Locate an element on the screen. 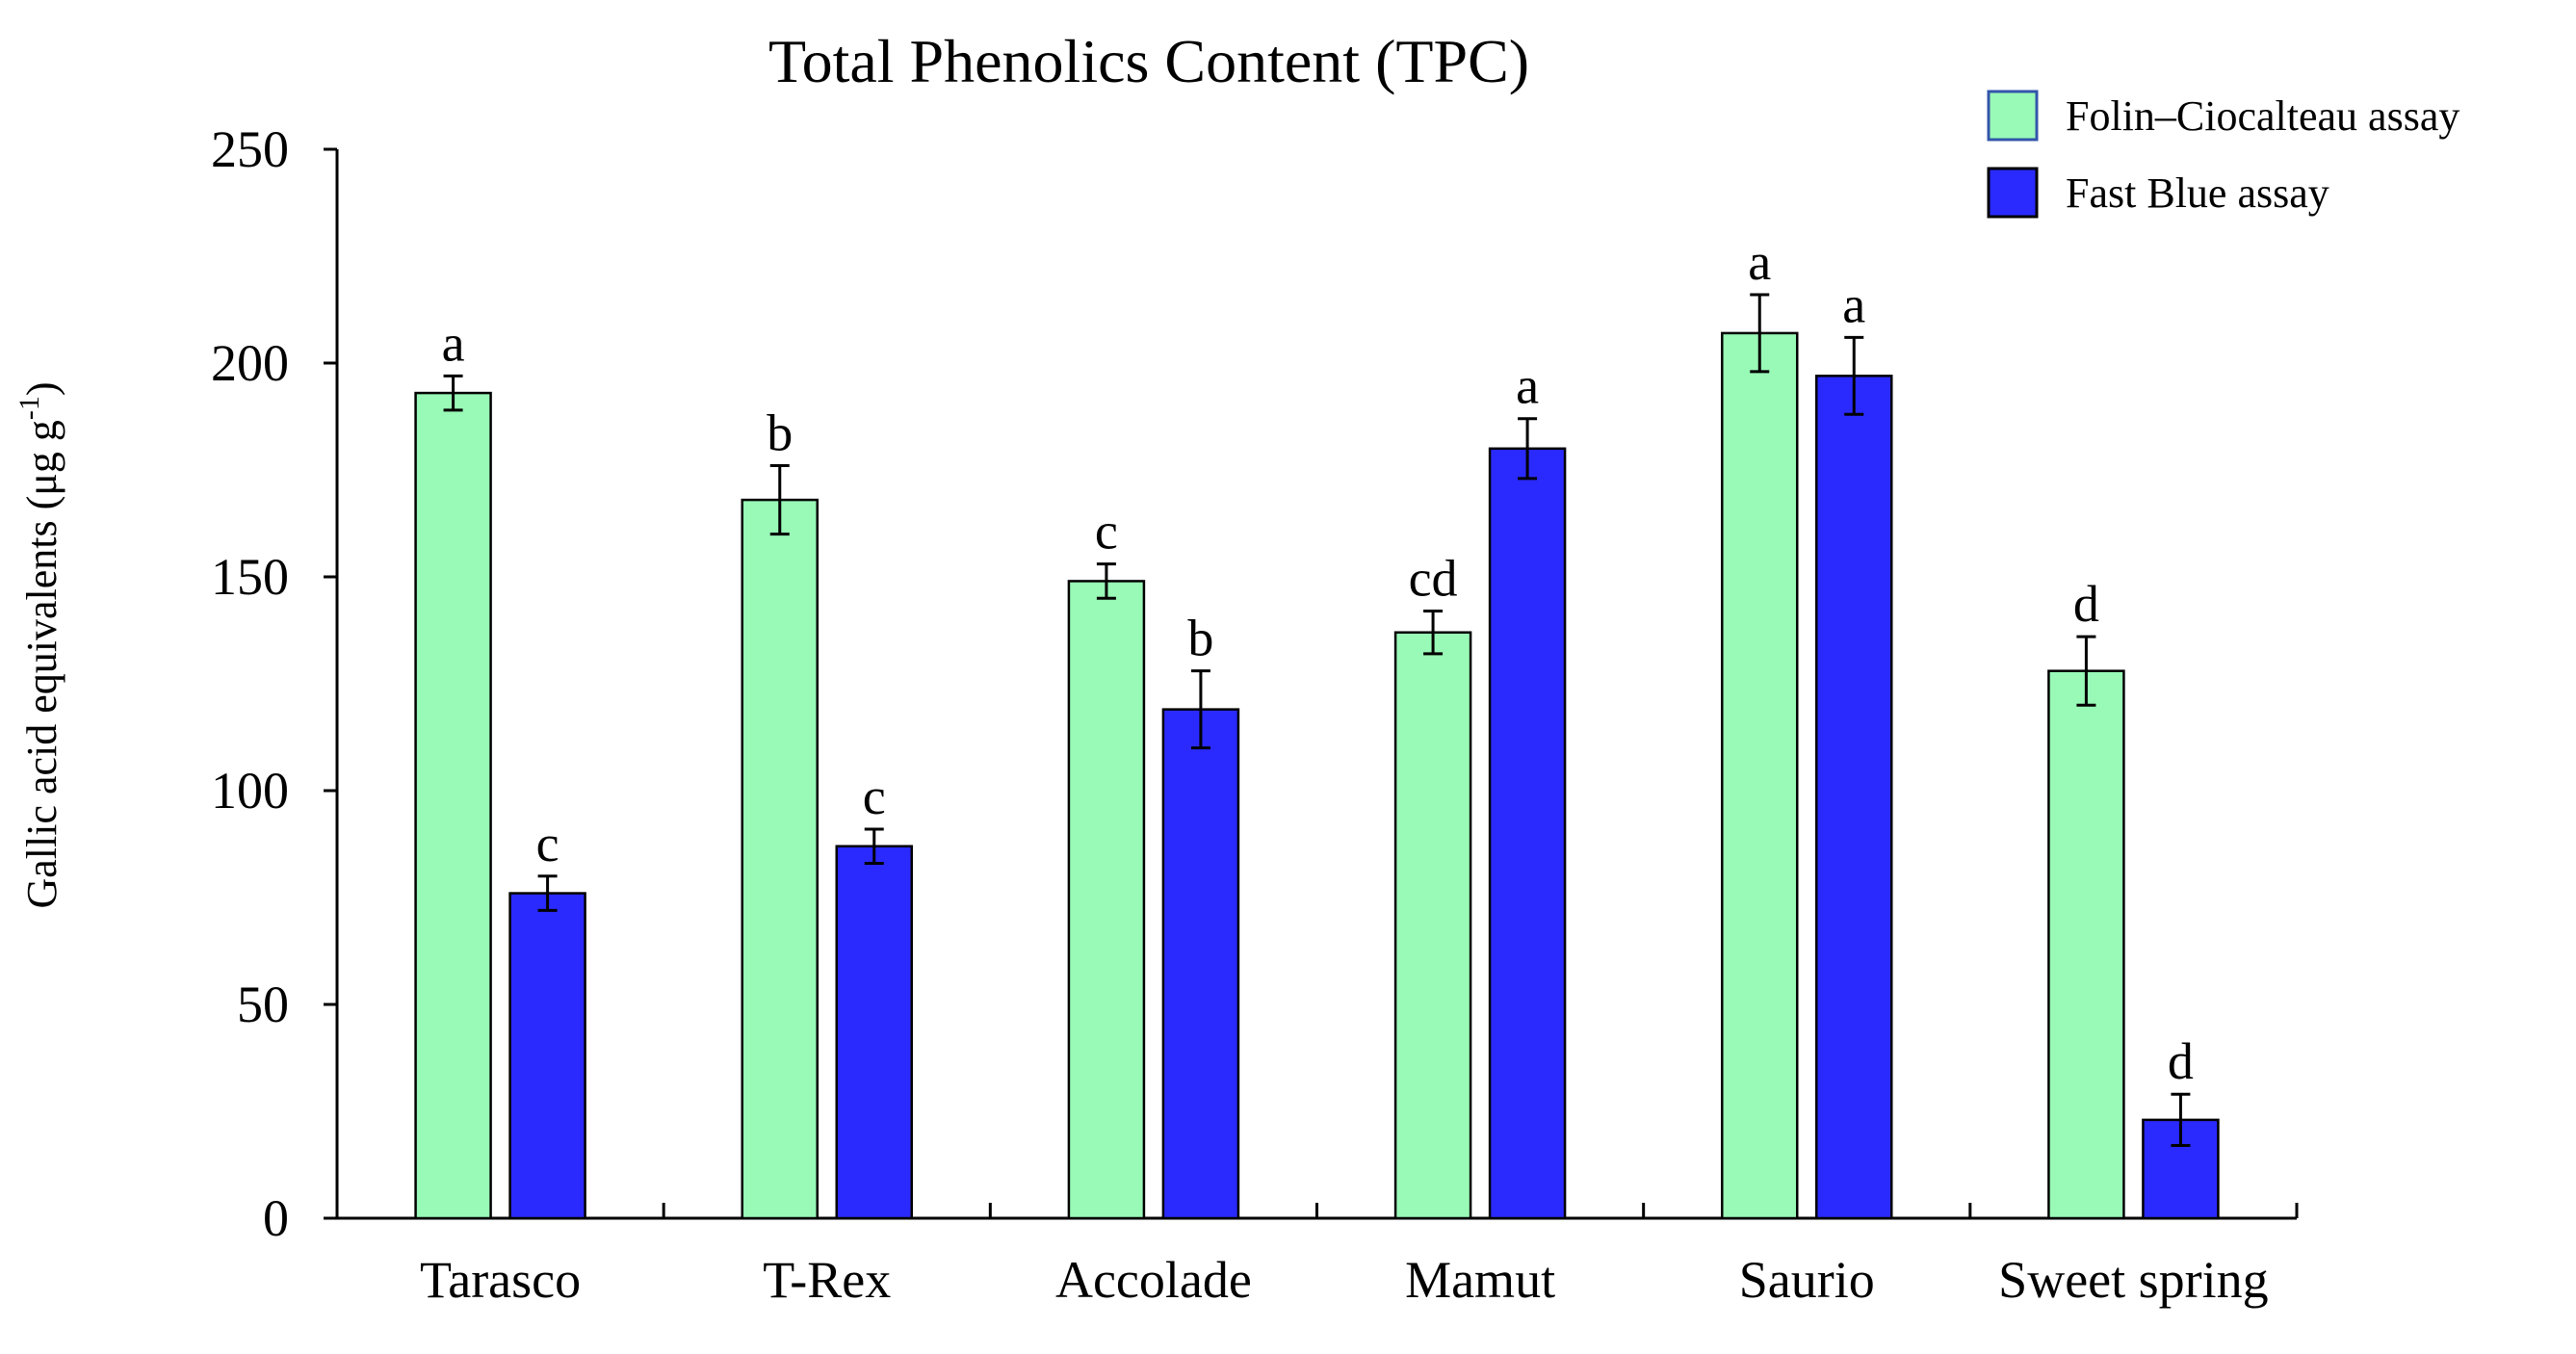 The image size is (2576, 1354). y-axis-label-suffix: ) is located at coordinates (41, 388).